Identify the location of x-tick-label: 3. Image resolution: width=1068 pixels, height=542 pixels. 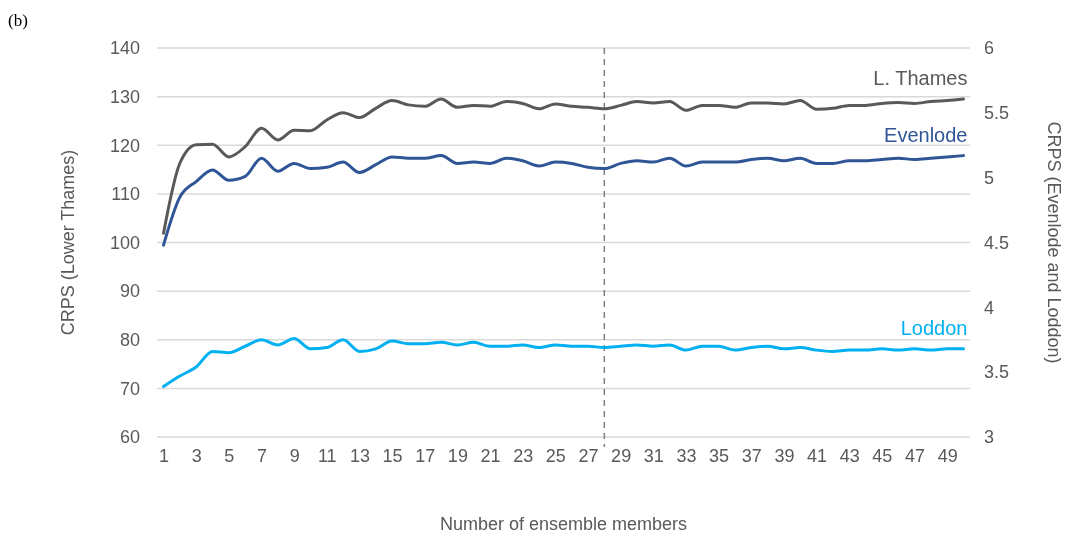
(196, 455).